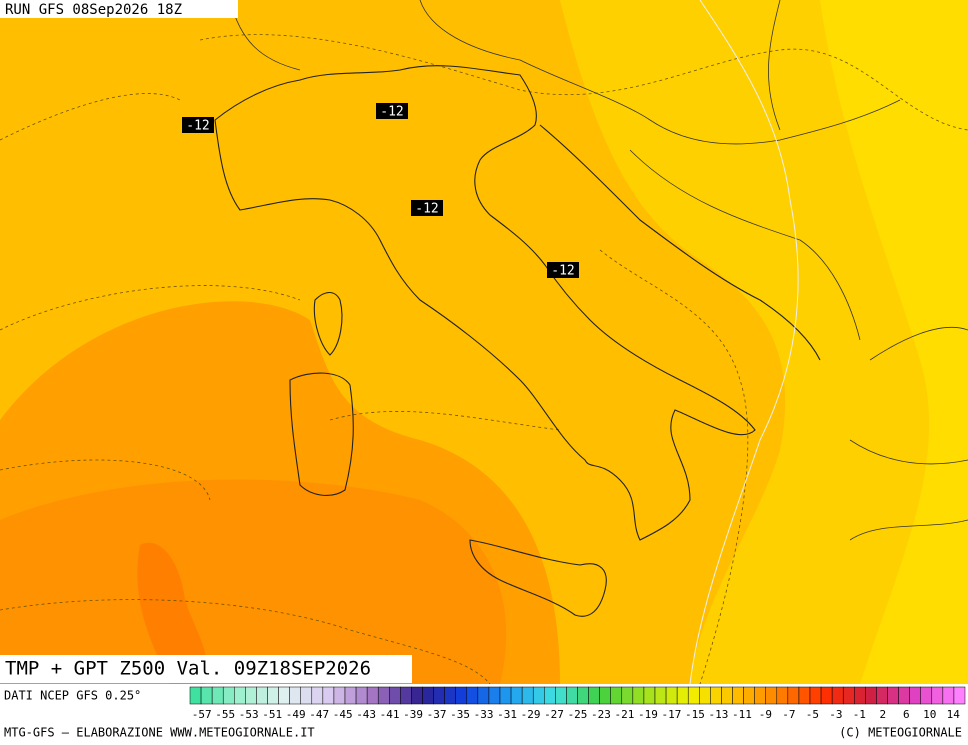  Describe the element at coordinates (742, 714) in the screenshot. I see `colorbar-label: -11` at that location.